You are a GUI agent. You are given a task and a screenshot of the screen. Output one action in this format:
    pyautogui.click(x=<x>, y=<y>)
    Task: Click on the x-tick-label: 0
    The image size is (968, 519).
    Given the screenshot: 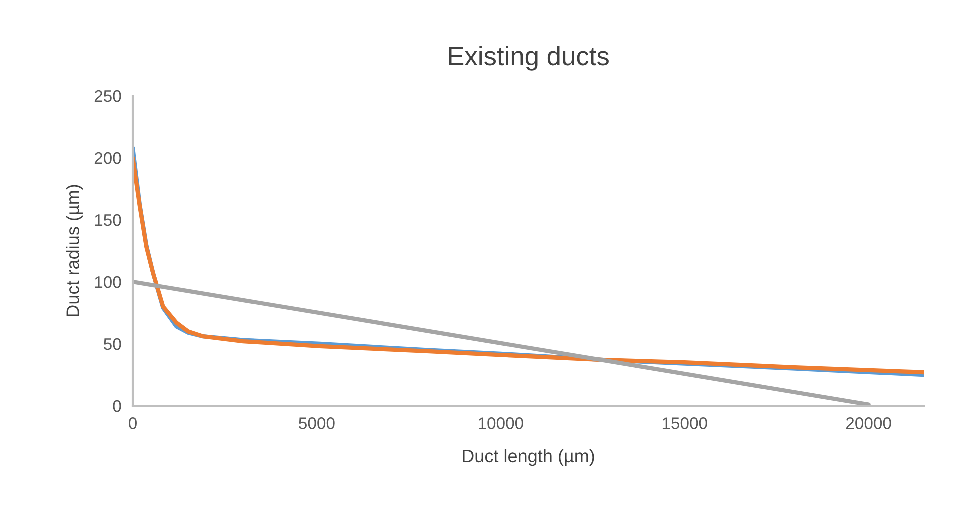 What is the action you would take?
    pyautogui.click(x=133, y=424)
    